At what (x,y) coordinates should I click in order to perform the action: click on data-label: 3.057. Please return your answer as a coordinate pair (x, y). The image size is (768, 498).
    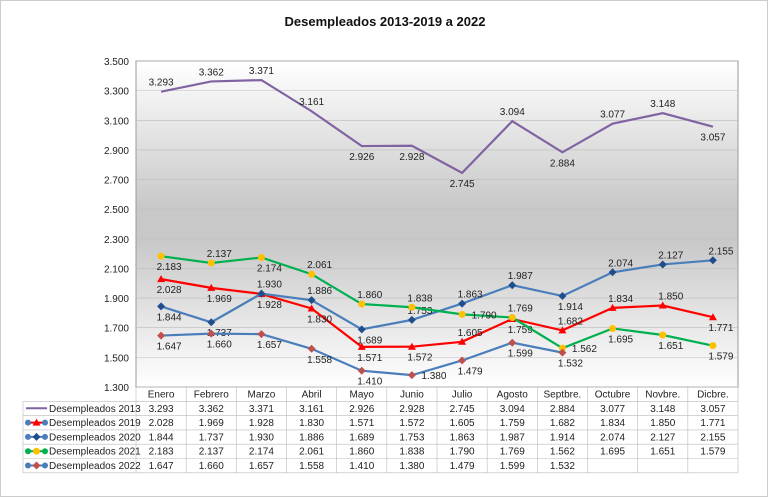
    Looking at the image, I should click on (712, 138).